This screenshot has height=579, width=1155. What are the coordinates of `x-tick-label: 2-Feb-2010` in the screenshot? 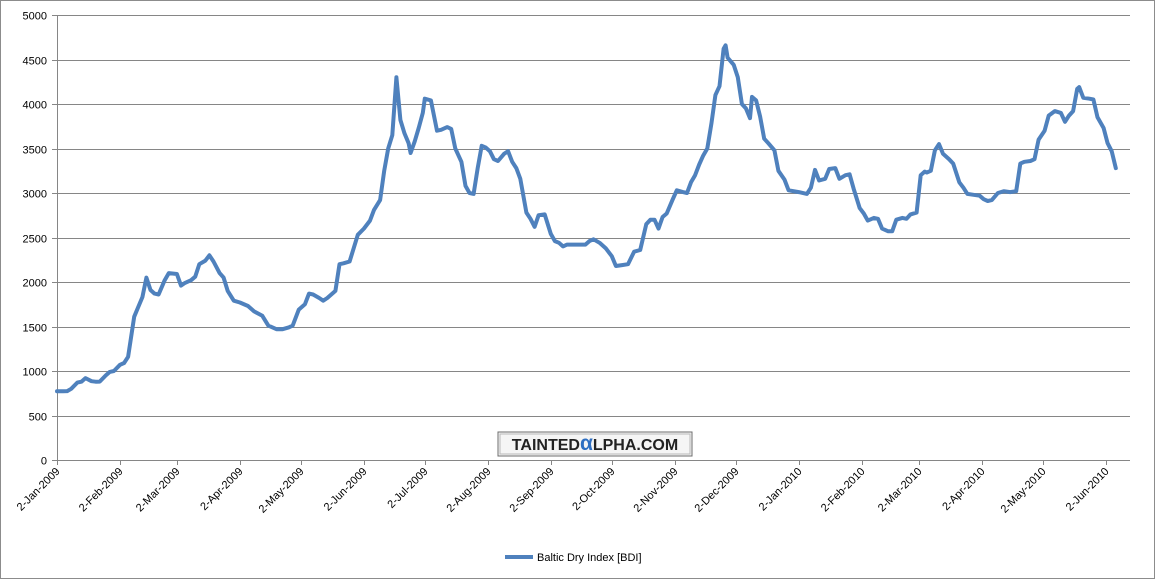 It's located at (843, 490).